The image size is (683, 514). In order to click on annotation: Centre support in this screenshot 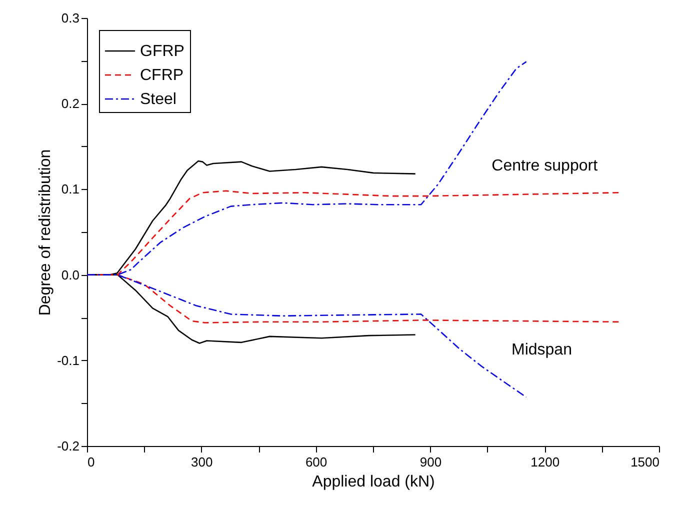, I will do `click(545, 166)`.